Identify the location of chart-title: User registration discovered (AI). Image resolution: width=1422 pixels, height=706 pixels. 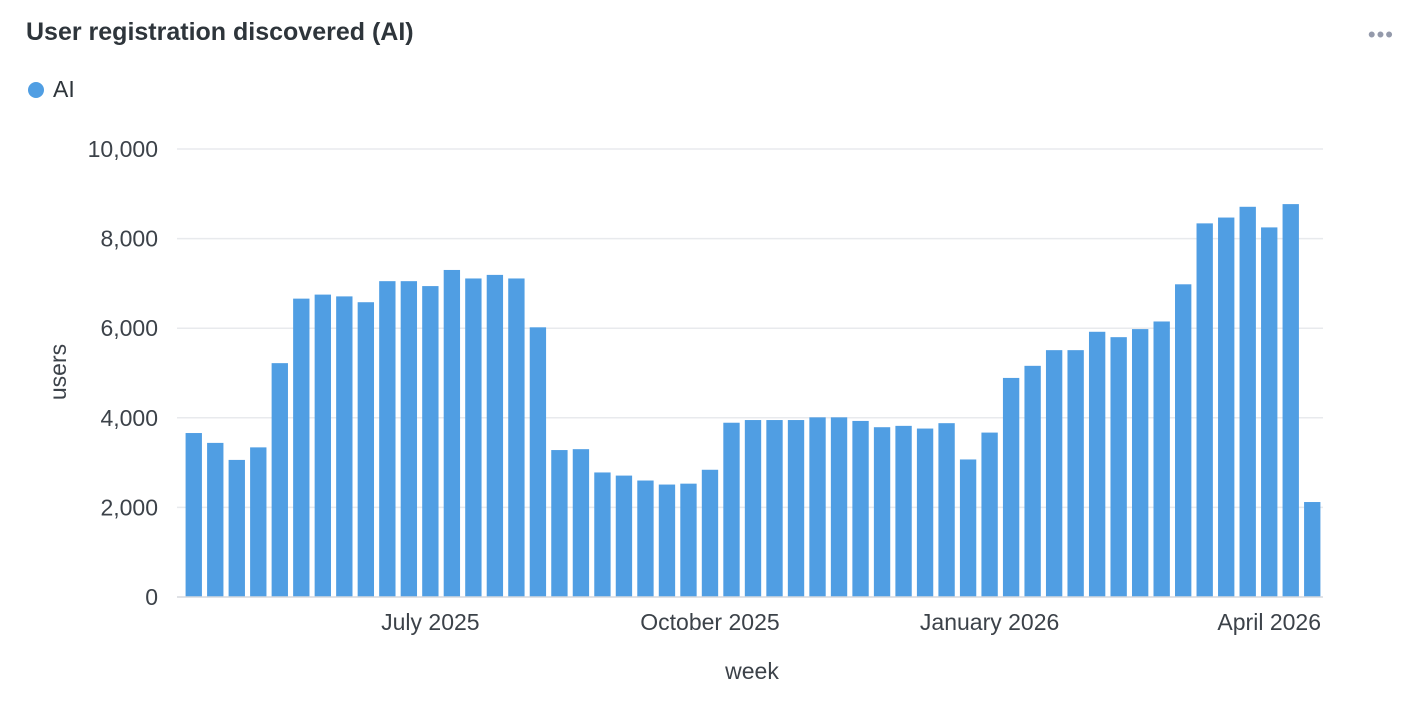
(220, 32).